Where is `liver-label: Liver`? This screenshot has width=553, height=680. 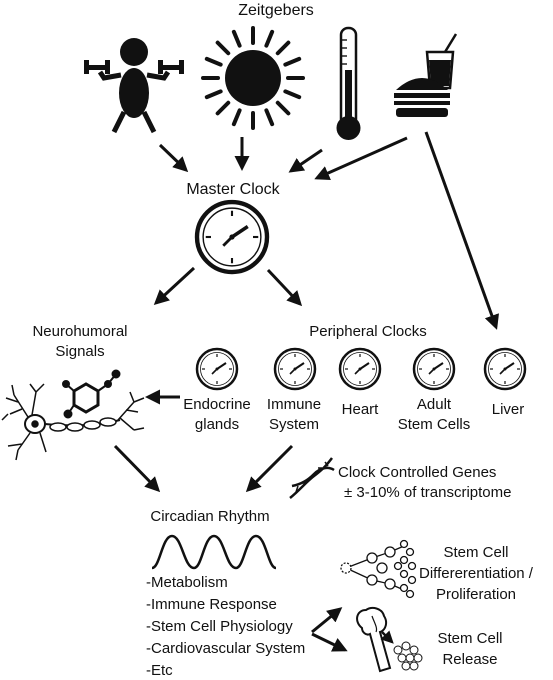
liver-label: Liver is located at coordinates (508, 409).